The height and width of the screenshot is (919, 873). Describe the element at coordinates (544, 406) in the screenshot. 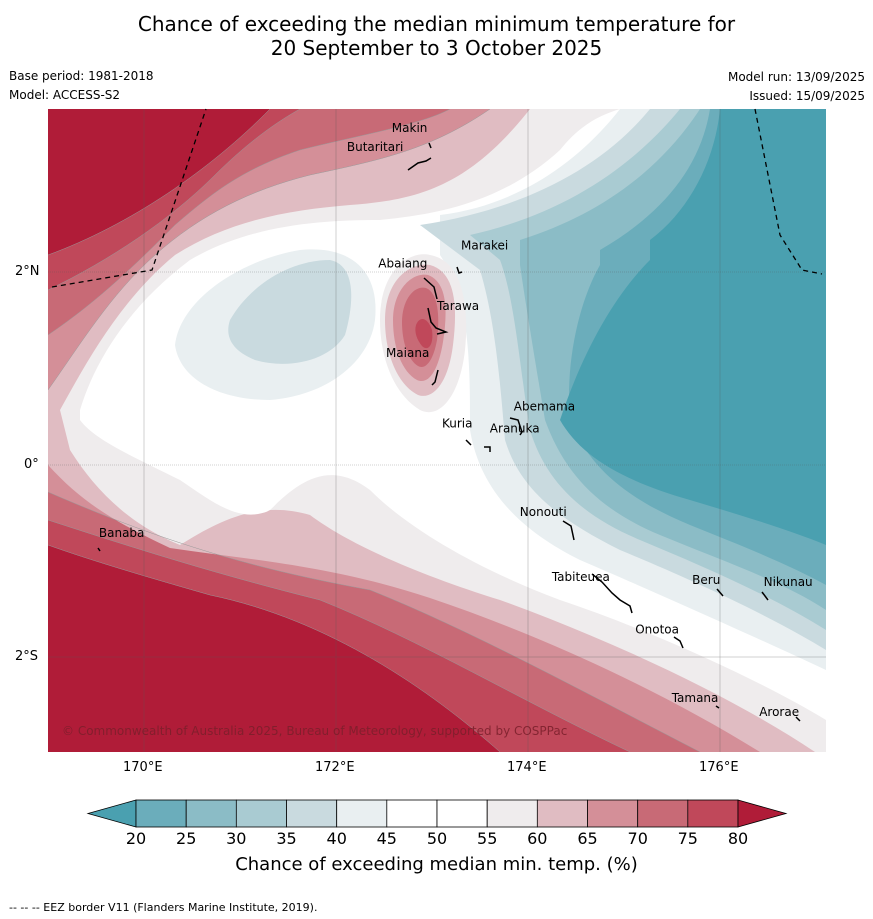

I see `place-label-abemama: Abemama` at that location.